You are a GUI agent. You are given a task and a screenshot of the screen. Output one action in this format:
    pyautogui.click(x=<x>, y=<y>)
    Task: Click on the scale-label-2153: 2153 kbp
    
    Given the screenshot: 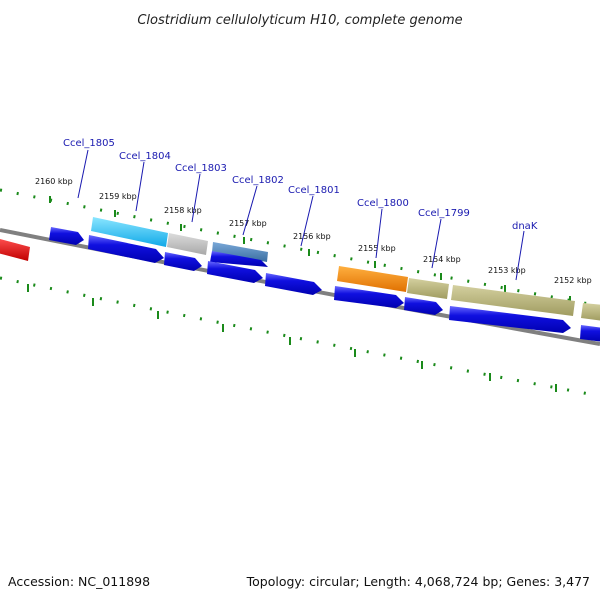 What is the action you would take?
    pyautogui.click(x=507, y=270)
    